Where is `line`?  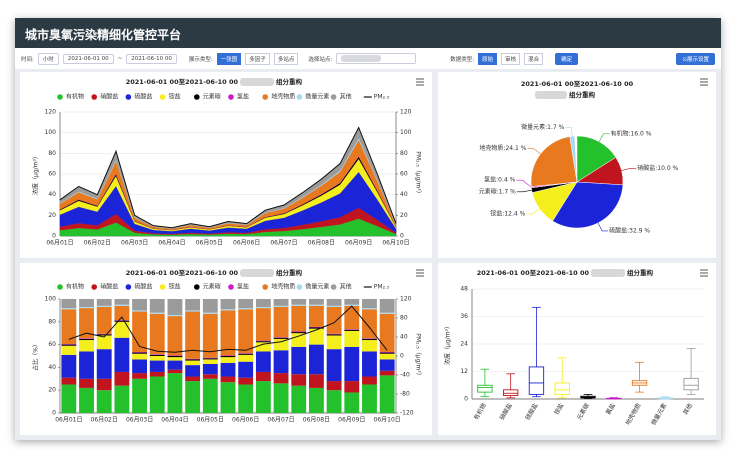 line is located at coordinates (228, 329).